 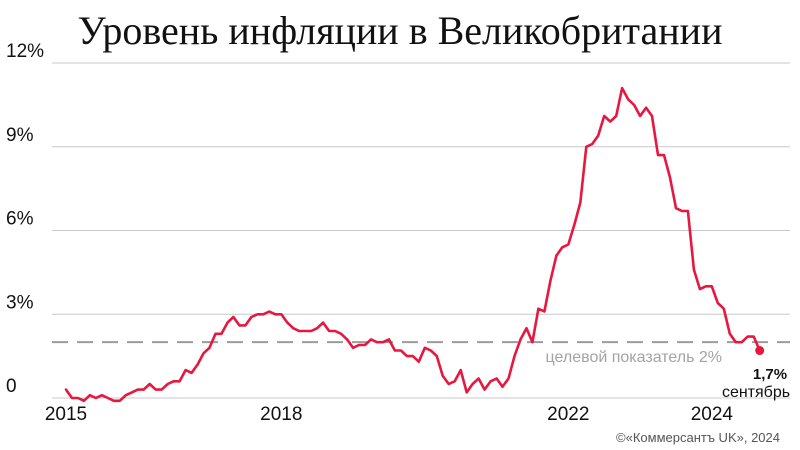 What do you see at coordinates (281, 414) in the screenshot?
I see `x-tick-label: 2018` at bounding box center [281, 414].